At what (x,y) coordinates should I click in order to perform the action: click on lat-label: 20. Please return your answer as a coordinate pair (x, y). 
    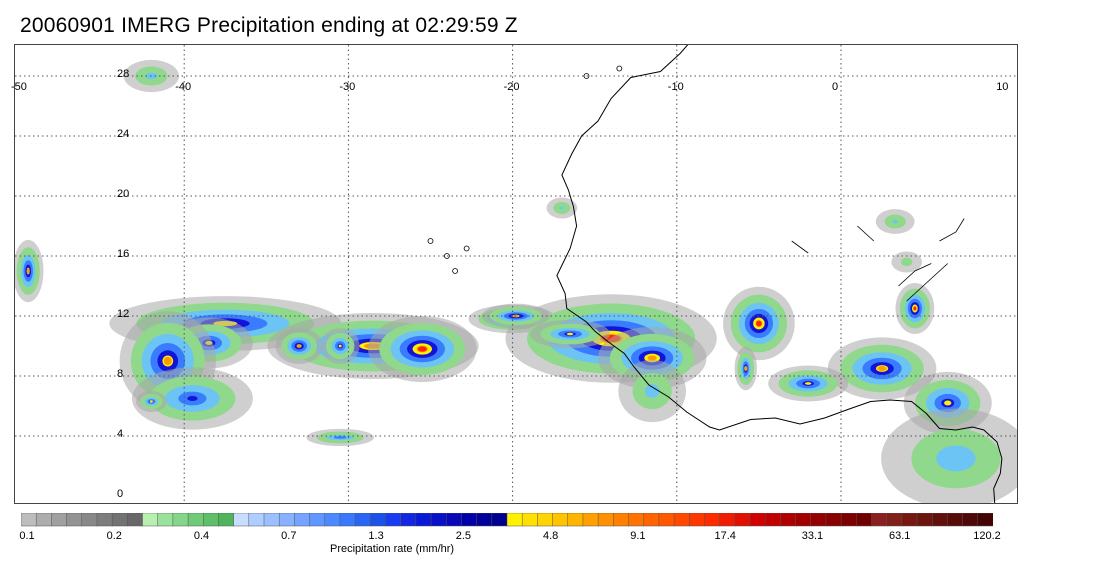
    Looking at the image, I should click on (123, 194).